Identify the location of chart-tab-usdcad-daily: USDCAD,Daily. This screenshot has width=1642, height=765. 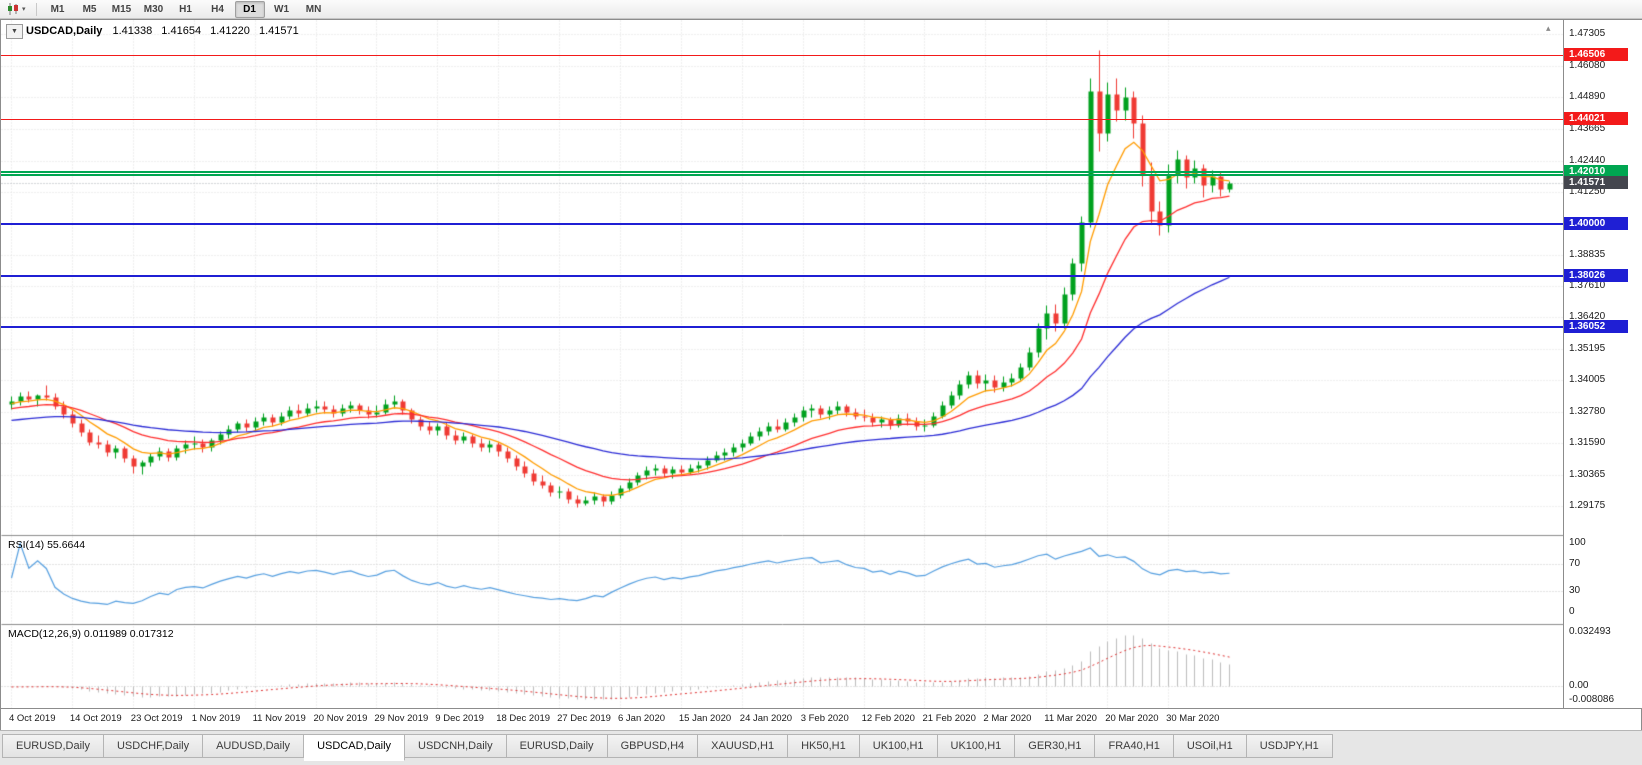
(355, 747).